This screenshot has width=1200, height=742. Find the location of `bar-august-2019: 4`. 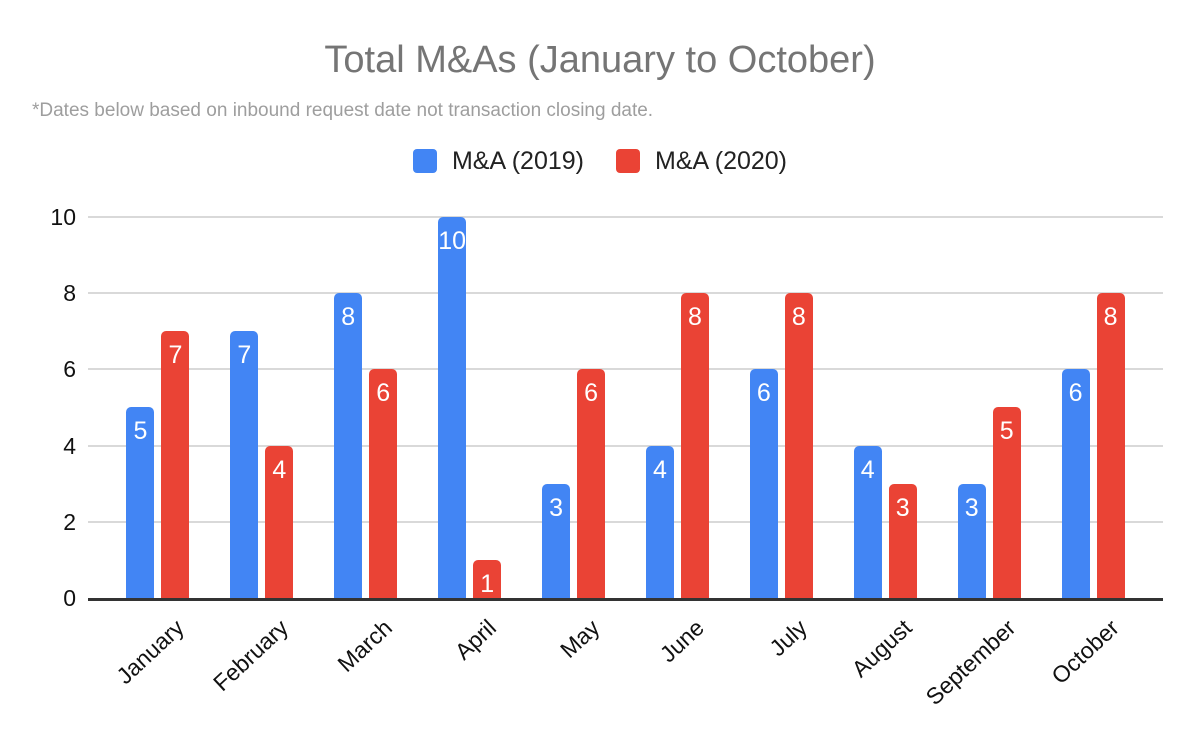

bar-august-2019: 4 is located at coordinates (867, 522).